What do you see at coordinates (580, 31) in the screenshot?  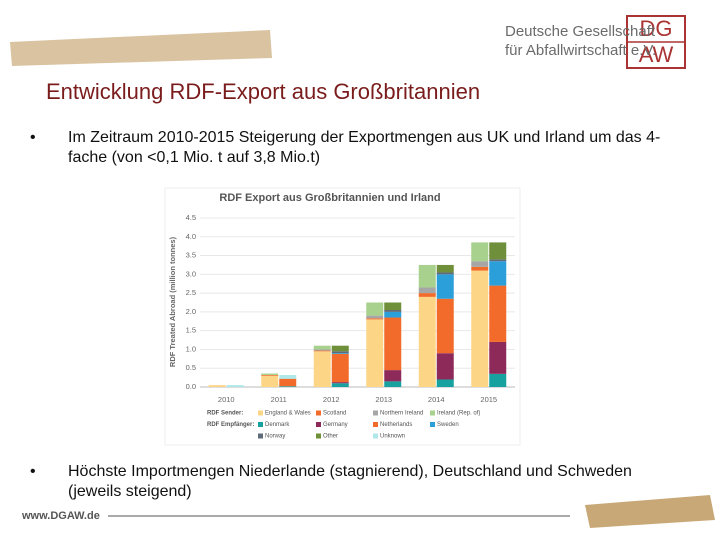 I see `logo-line: Deutsche Gesellschaft` at bounding box center [580, 31].